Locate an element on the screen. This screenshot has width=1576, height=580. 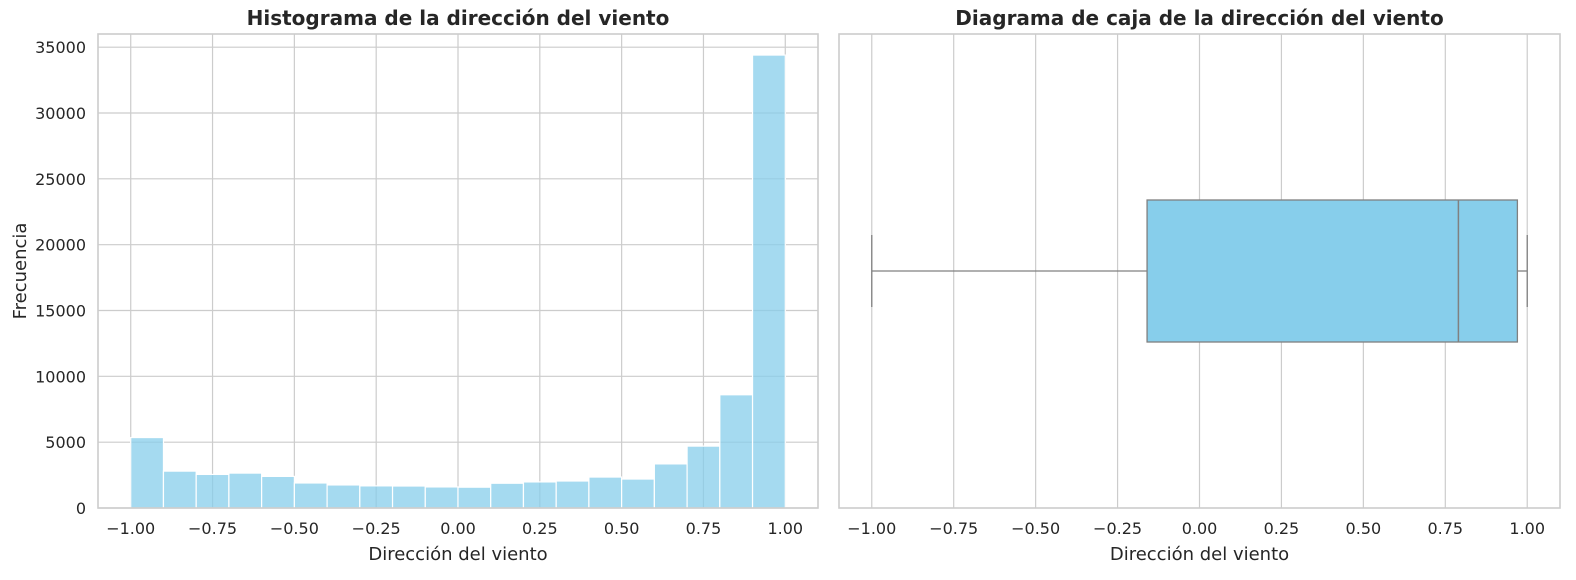
boxplot-x-tick-label: −0.75 is located at coordinates (953, 528).